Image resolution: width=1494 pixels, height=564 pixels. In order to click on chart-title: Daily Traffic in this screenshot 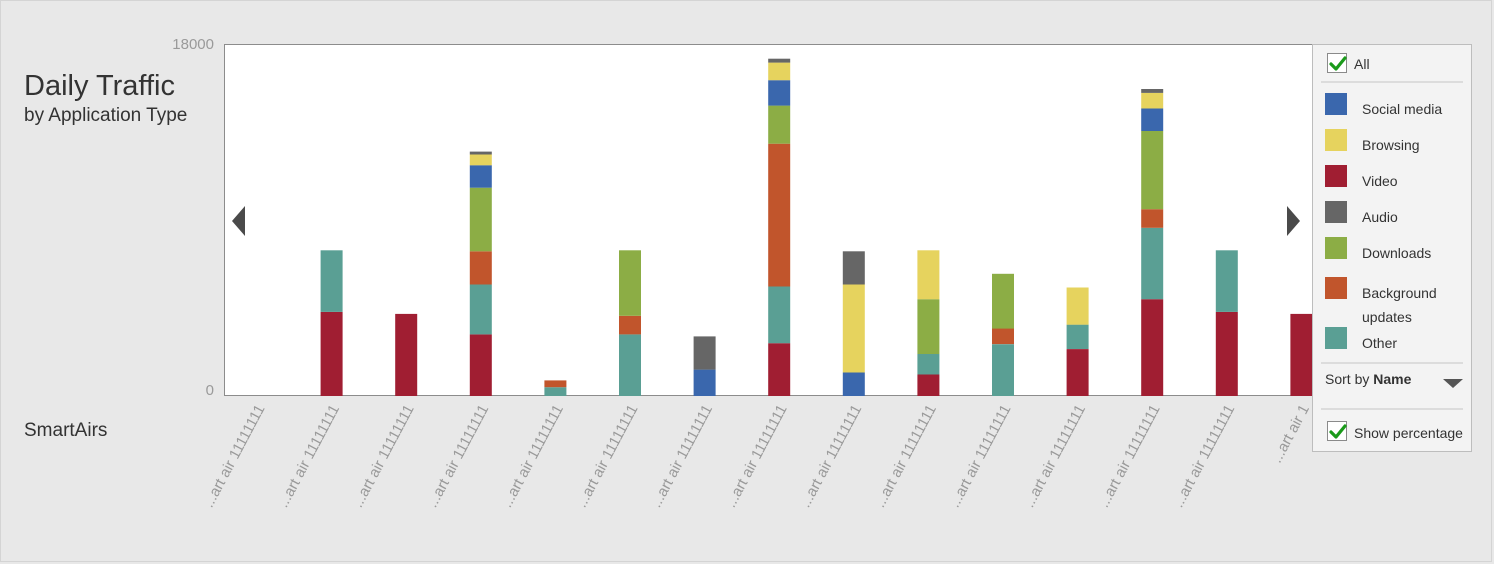, I will do `click(99, 86)`.